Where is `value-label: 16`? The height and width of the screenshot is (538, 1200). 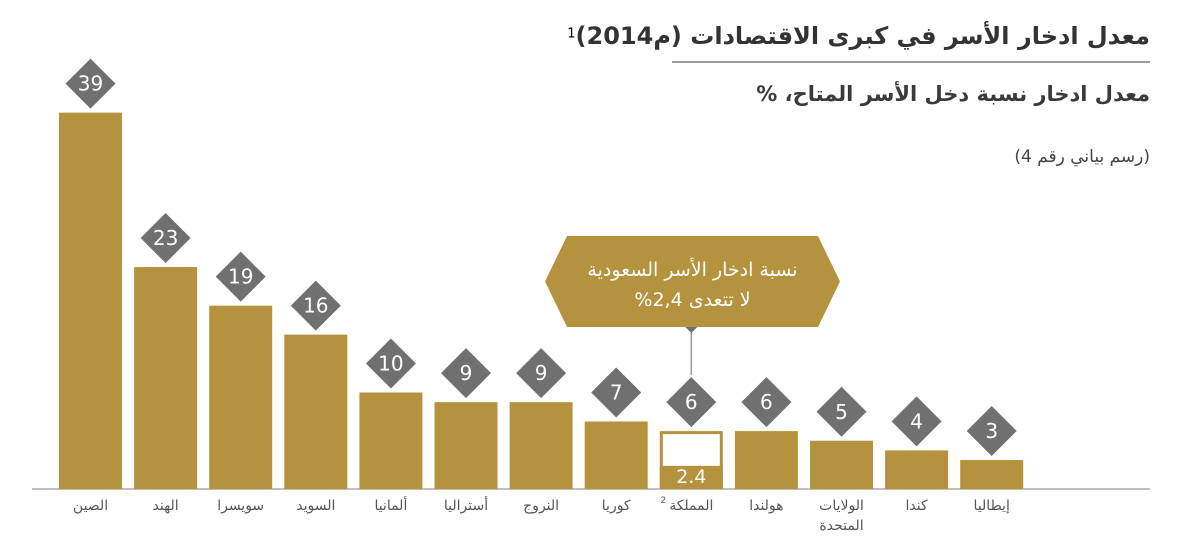
value-label: 16 is located at coordinates (315, 306).